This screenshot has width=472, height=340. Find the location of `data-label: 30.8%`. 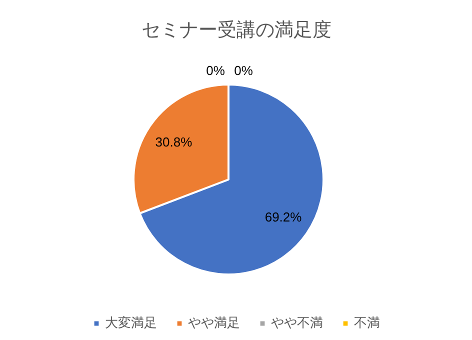

data-label: 30.8% is located at coordinates (174, 142).